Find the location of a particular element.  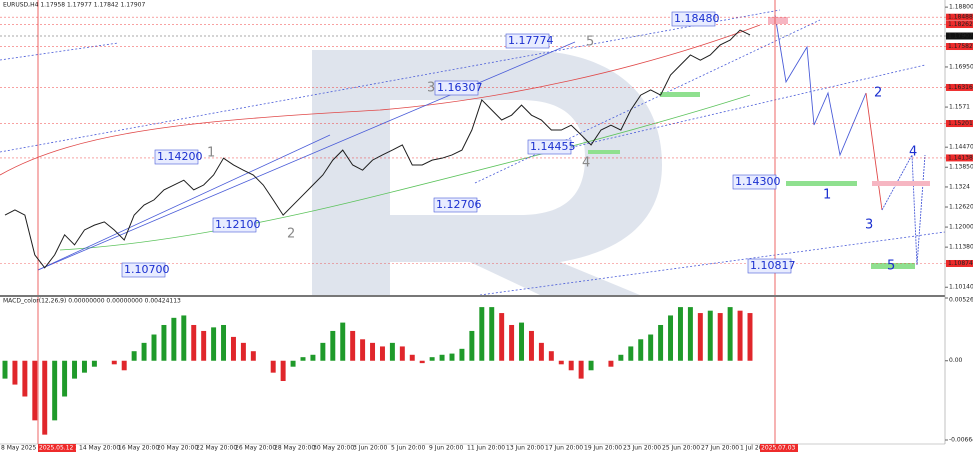

level-label: 1.17582 is located at coordinates (960, 46).